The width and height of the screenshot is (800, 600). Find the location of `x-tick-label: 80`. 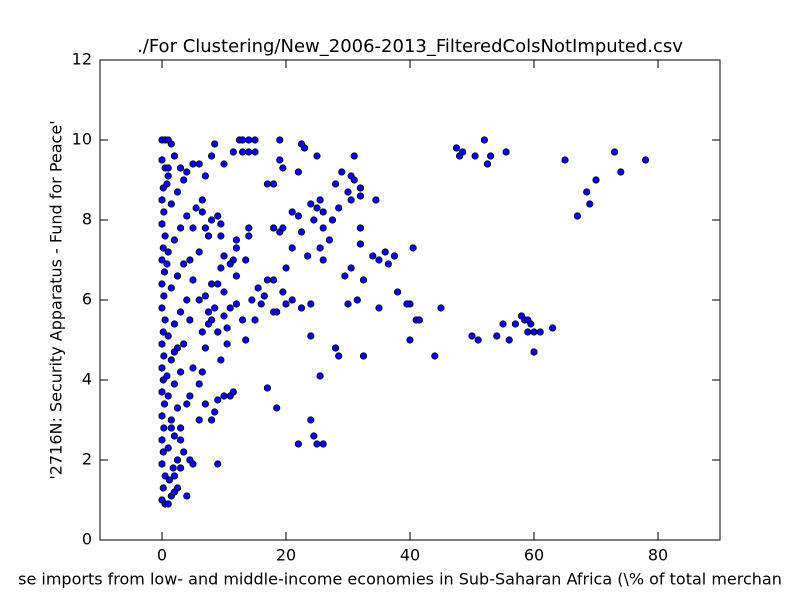

x-tick-label: 80 is located at coordinates (658, 555).